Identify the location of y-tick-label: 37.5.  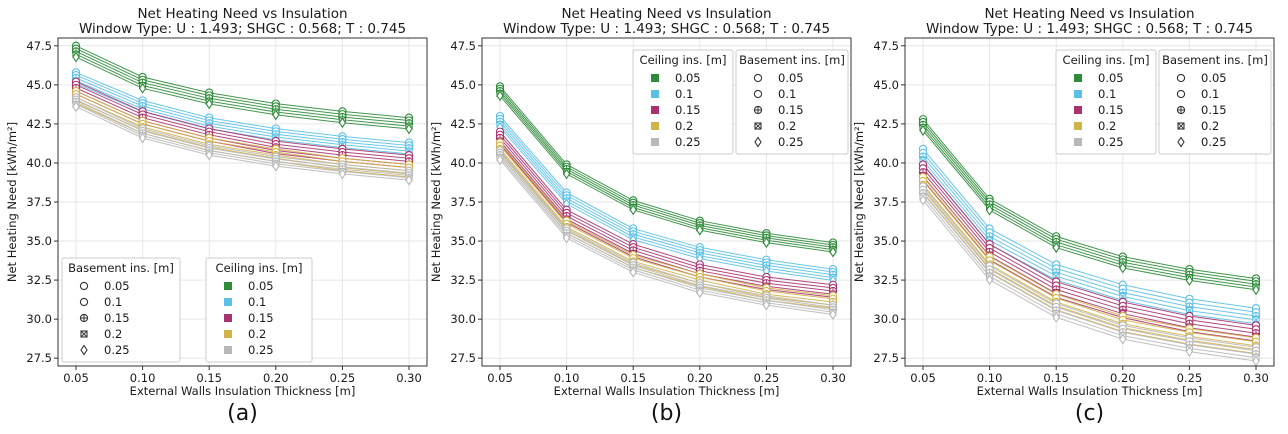
(886, 202).